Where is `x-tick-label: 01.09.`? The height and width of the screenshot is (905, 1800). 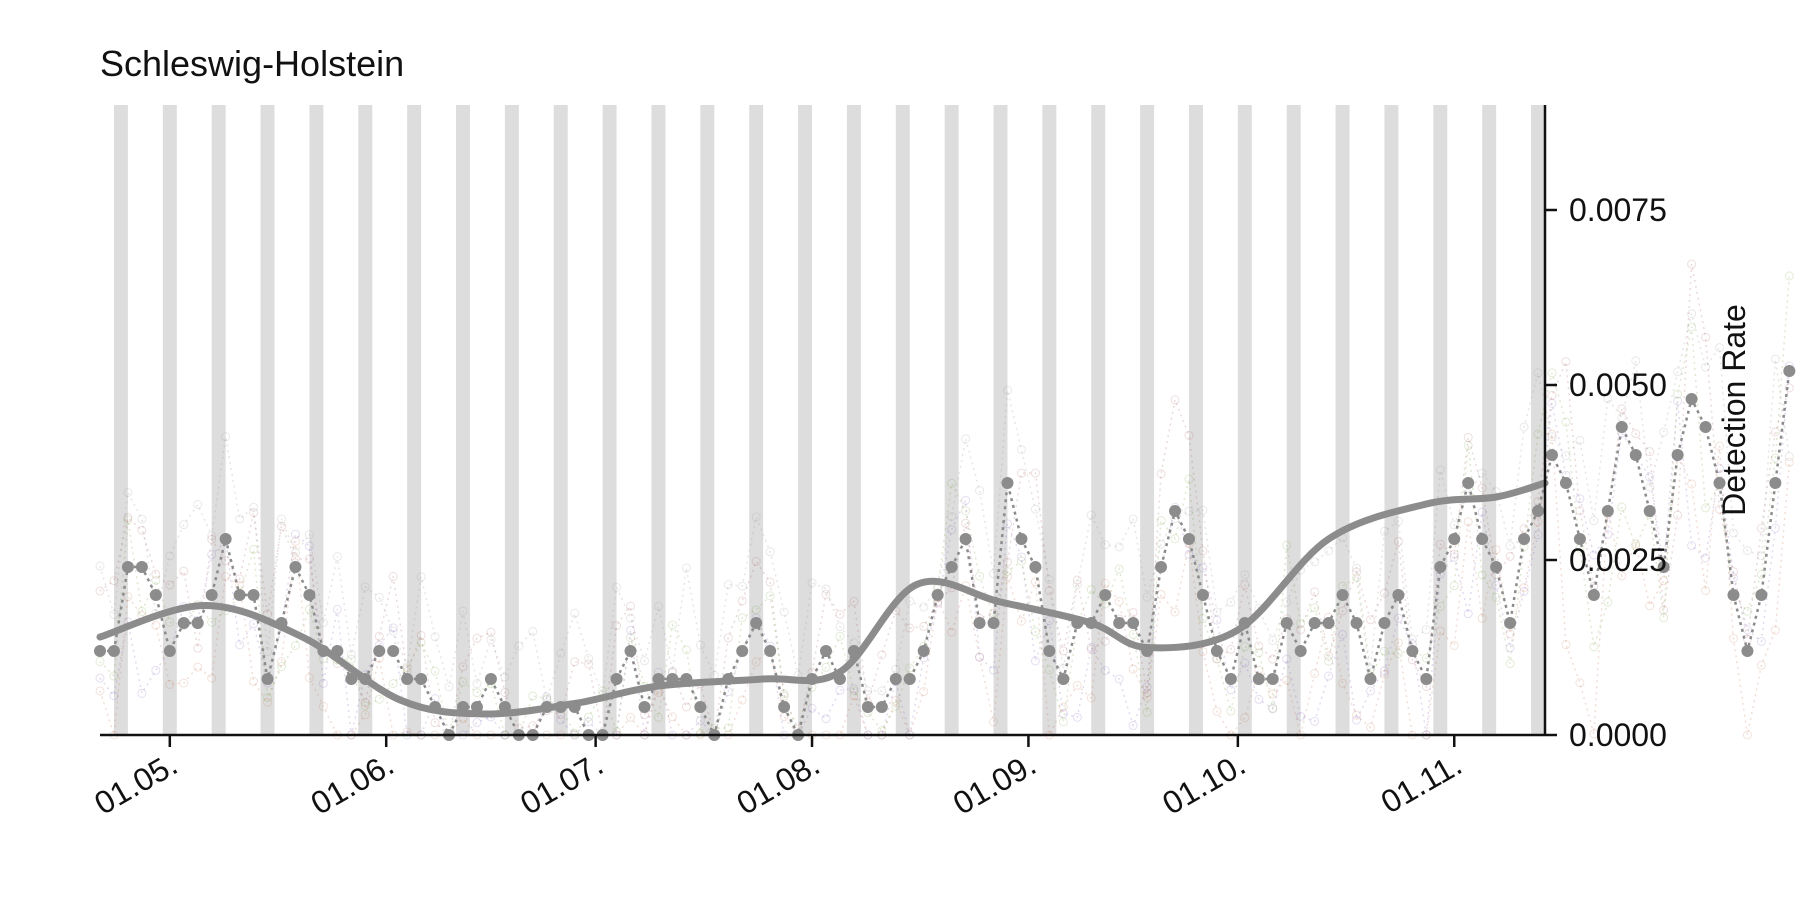 x-tick-label: 01.09. is located at coordinates (994, 784).